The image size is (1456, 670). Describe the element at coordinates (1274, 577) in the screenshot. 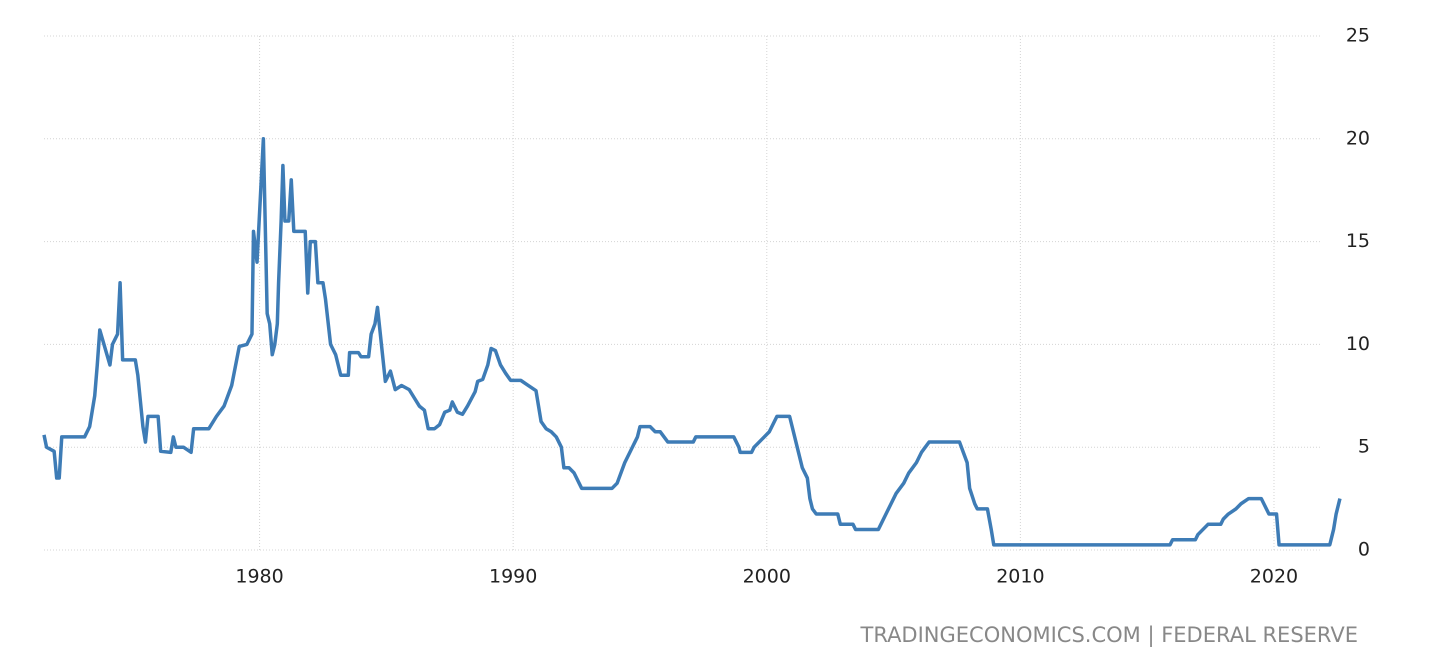

I see `x-tick-label: 2020` at that location.